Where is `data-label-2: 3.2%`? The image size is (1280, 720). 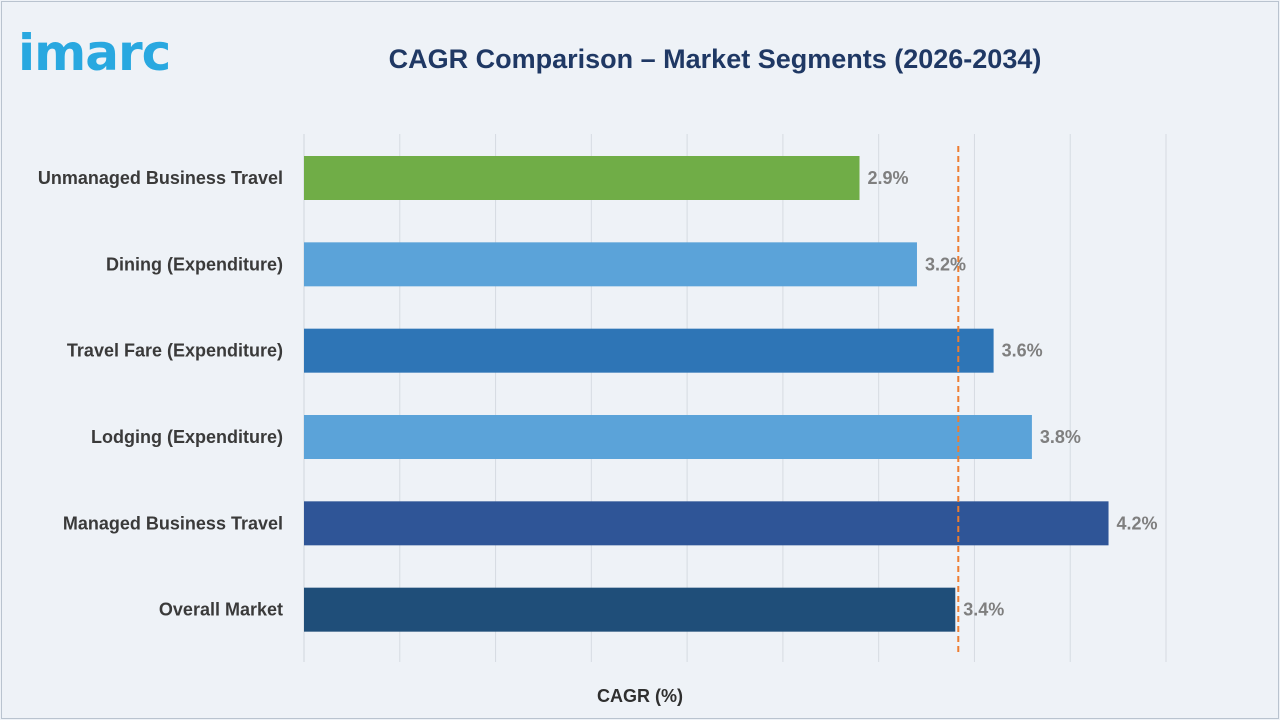 data-label-2: 3.2% is located at coordinates (945, 264).